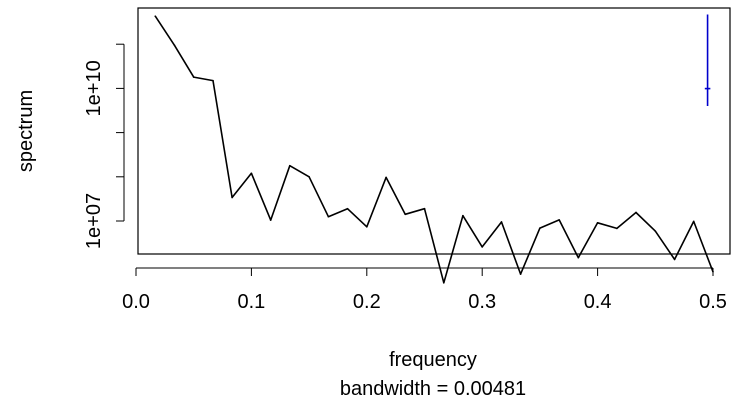  I want to click on x-axis-label: frequency, so click(433, 360).